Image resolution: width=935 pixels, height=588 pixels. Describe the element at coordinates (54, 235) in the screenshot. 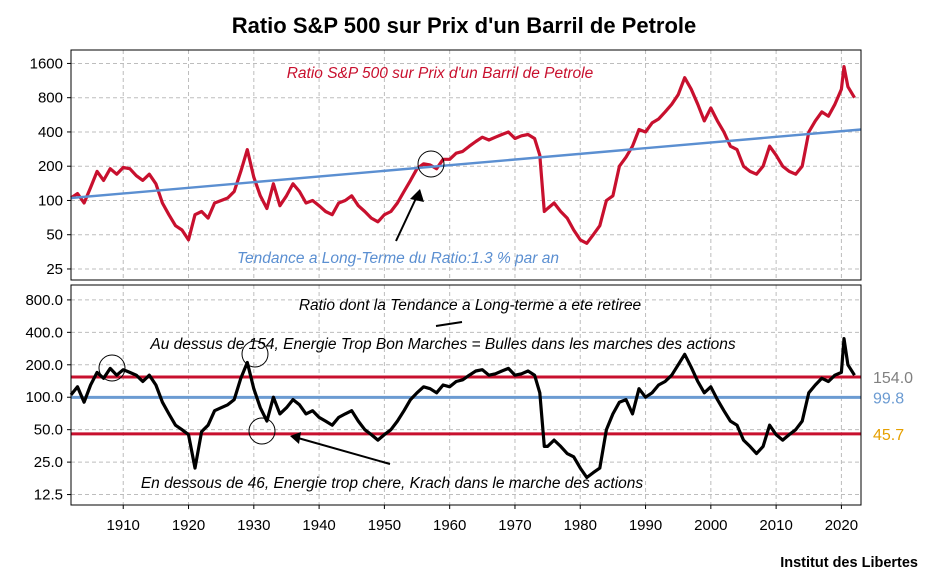

I see `y-tick-label: 50` at that location.